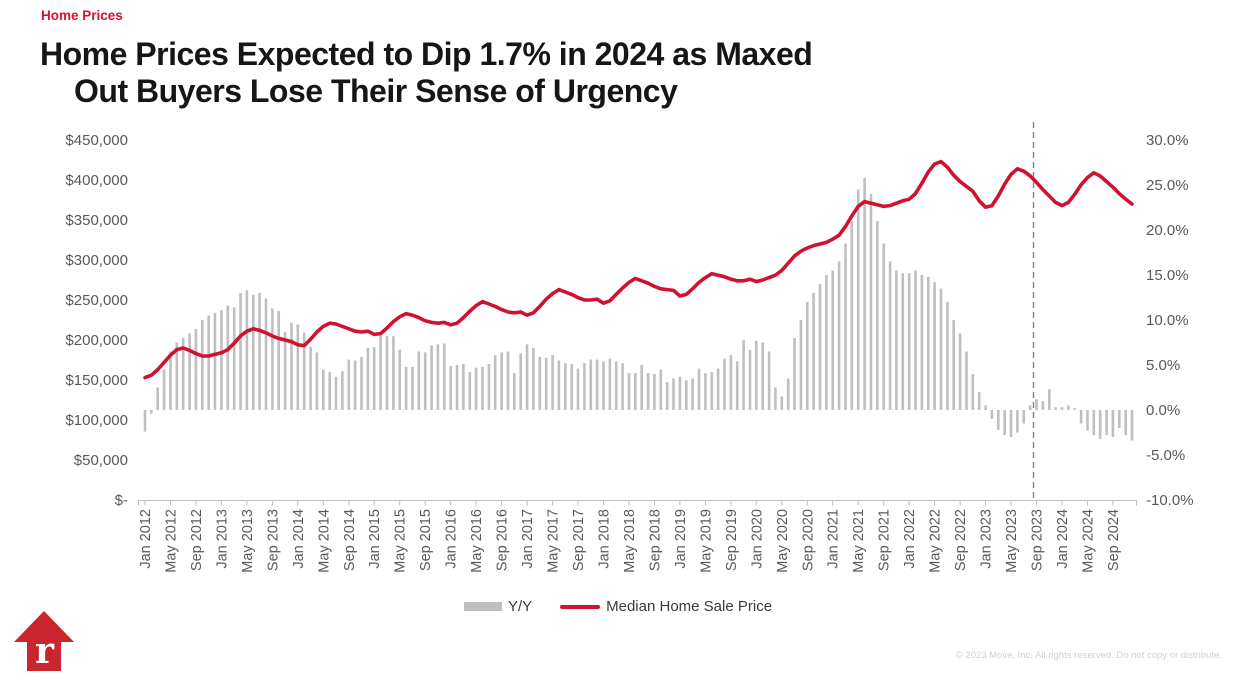 The image size is (1236, 682). Describe the element at coordinates (376, 91) in the screenshot. I see `title-line-2: Out Buyers Lose Their Sense of Urgency` at that location.